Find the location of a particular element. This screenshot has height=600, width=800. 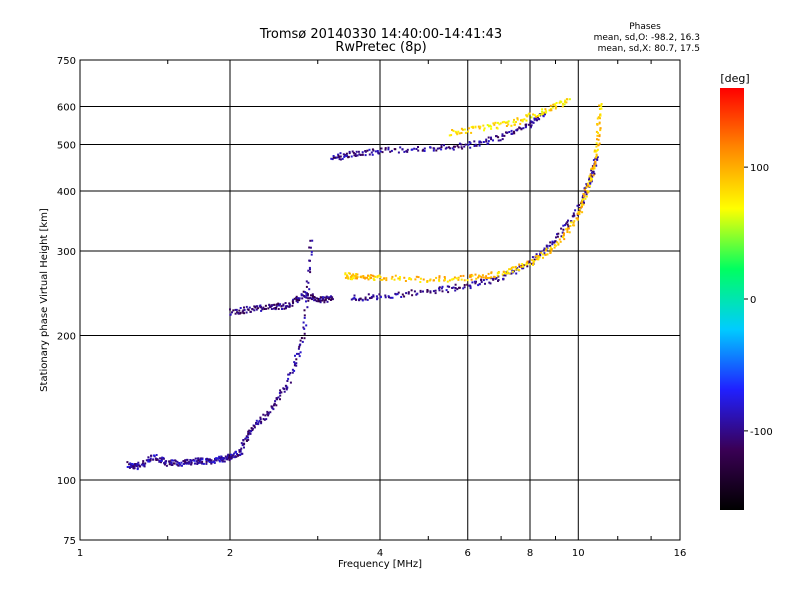

chart-title: Tromsø 20140330 14:40:00-14:41:43 is located at coordinates (381, 34).